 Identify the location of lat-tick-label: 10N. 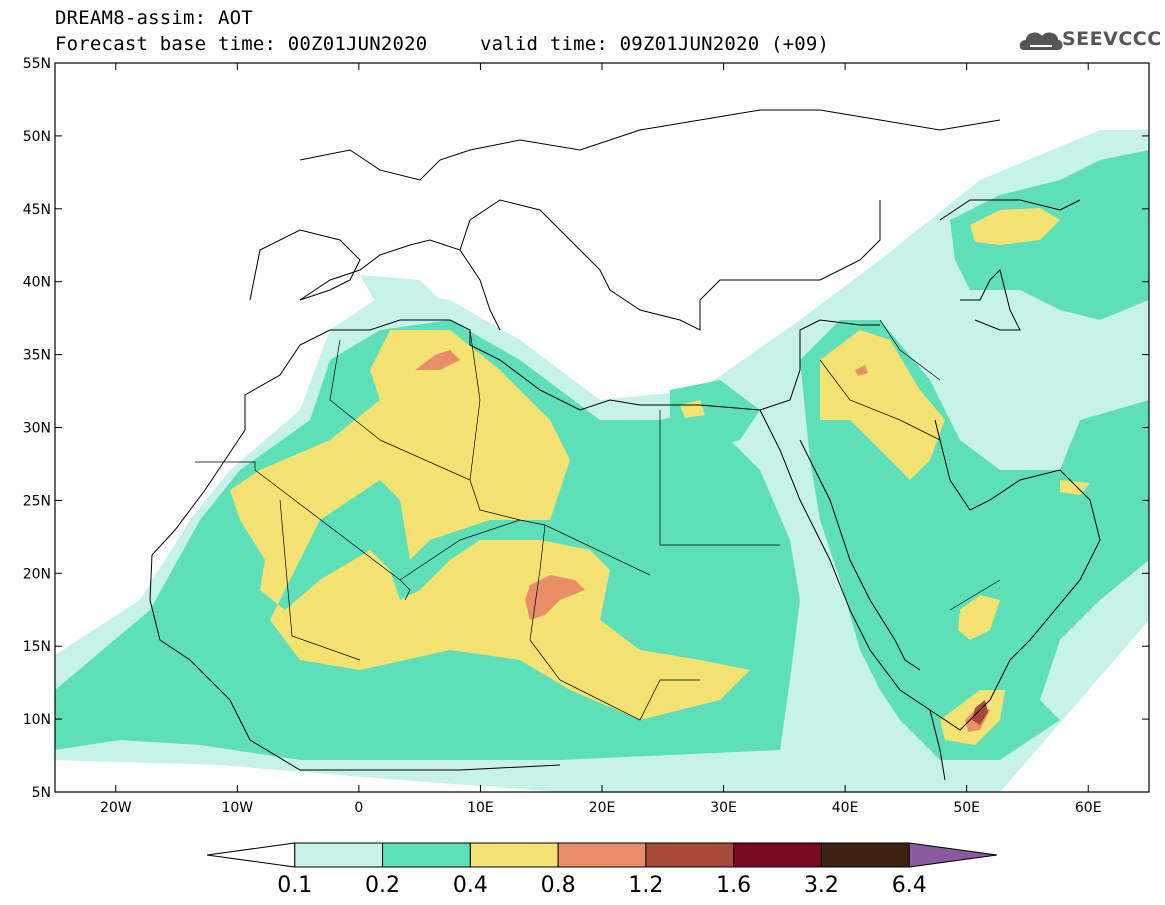
(37, 720).